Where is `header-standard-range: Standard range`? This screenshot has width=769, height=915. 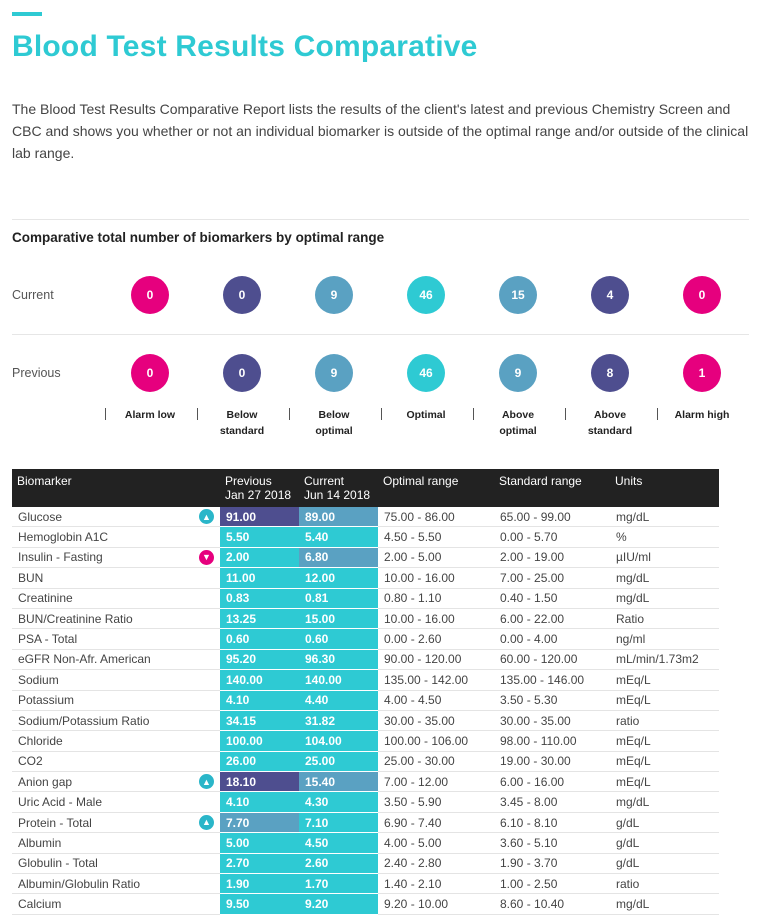 header-standard-range: Standard range is located at coordinates (552, 488).